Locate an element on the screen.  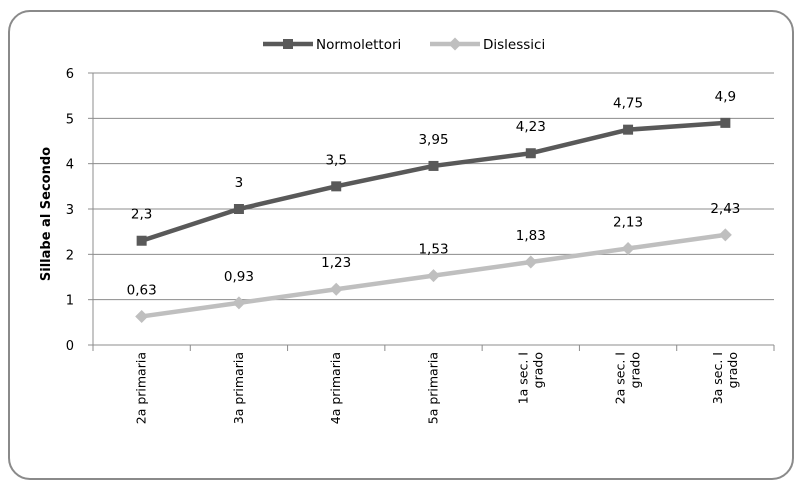
y-axis-title: Sillabe al Secondo is located at coordinates (46, 214).